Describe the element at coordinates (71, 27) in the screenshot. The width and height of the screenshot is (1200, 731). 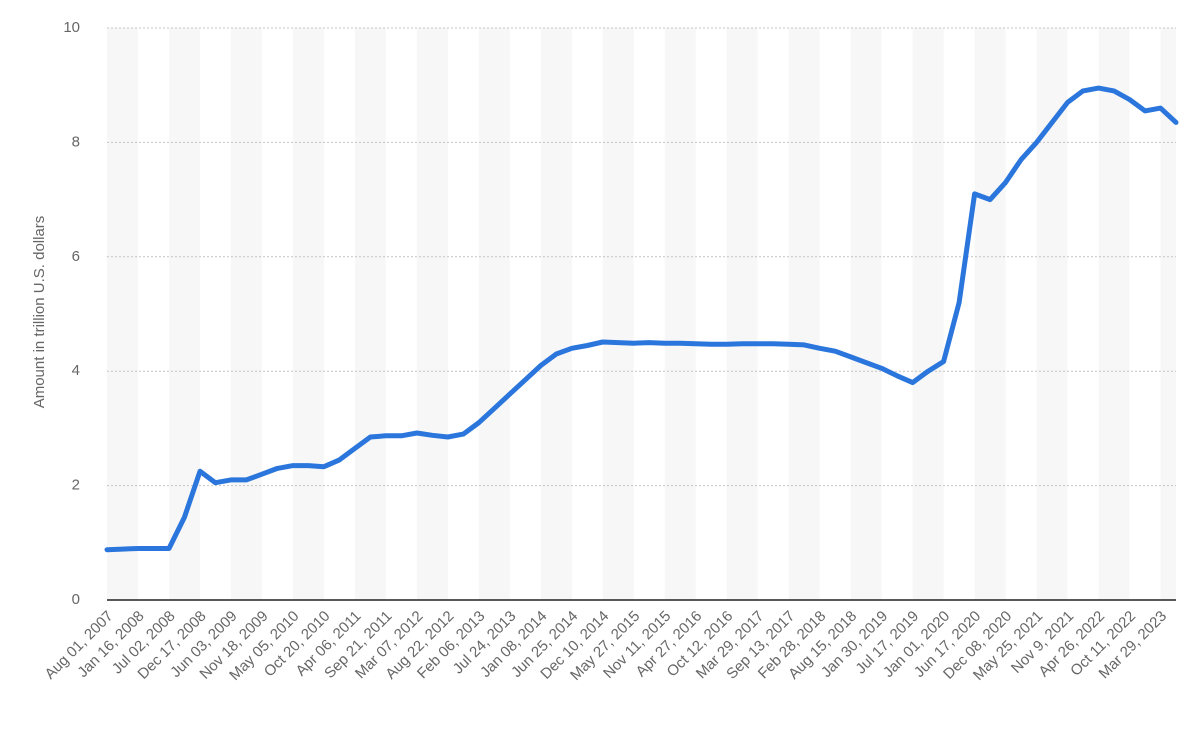
I see `y-tick-label: 10` at that location.